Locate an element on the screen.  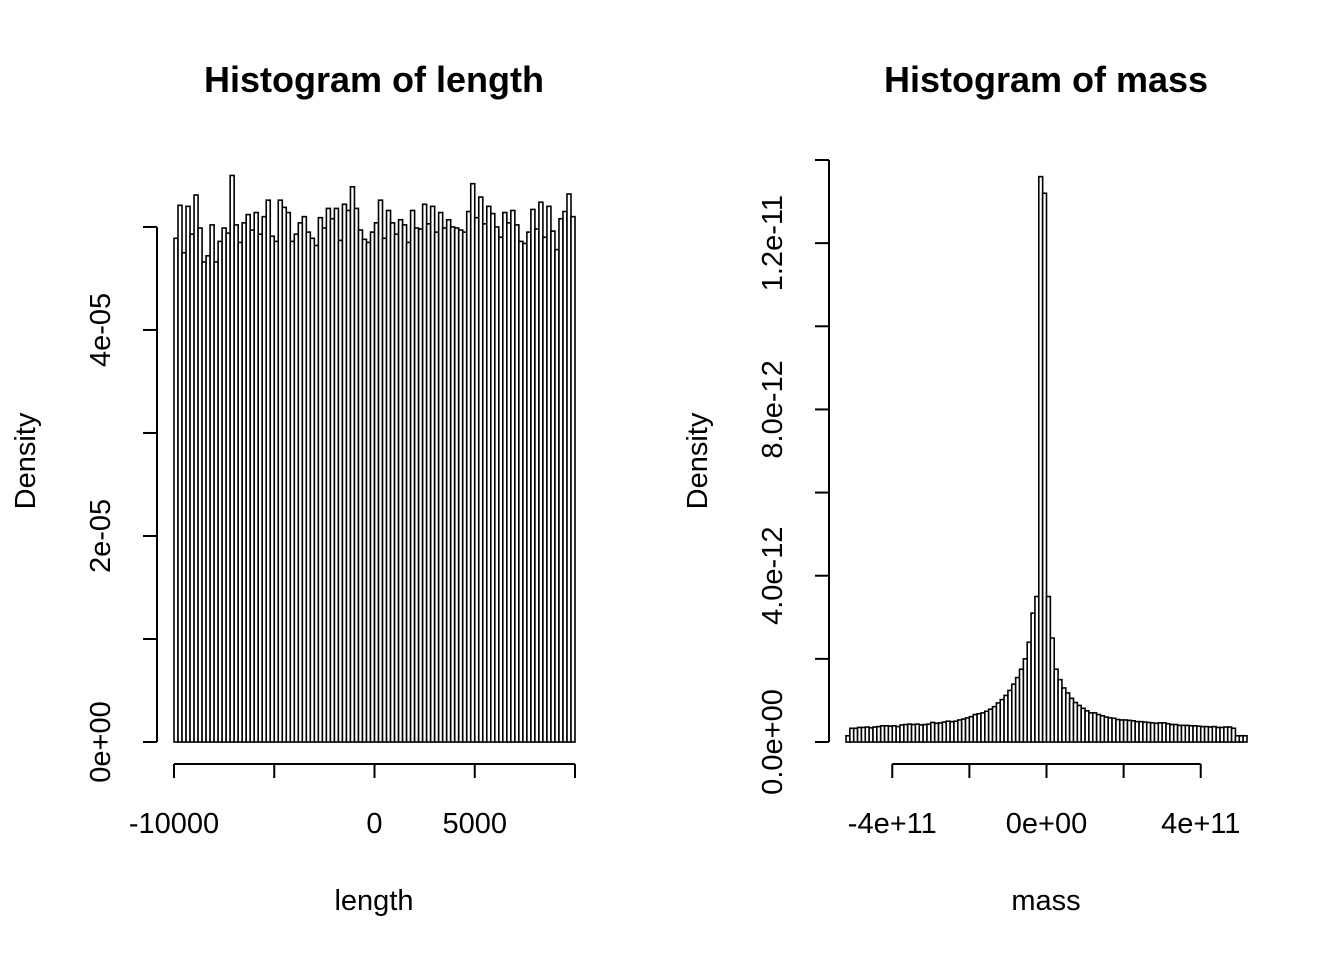
y-tick-label: 8.0e-12 is located at coordinates (773, 409).